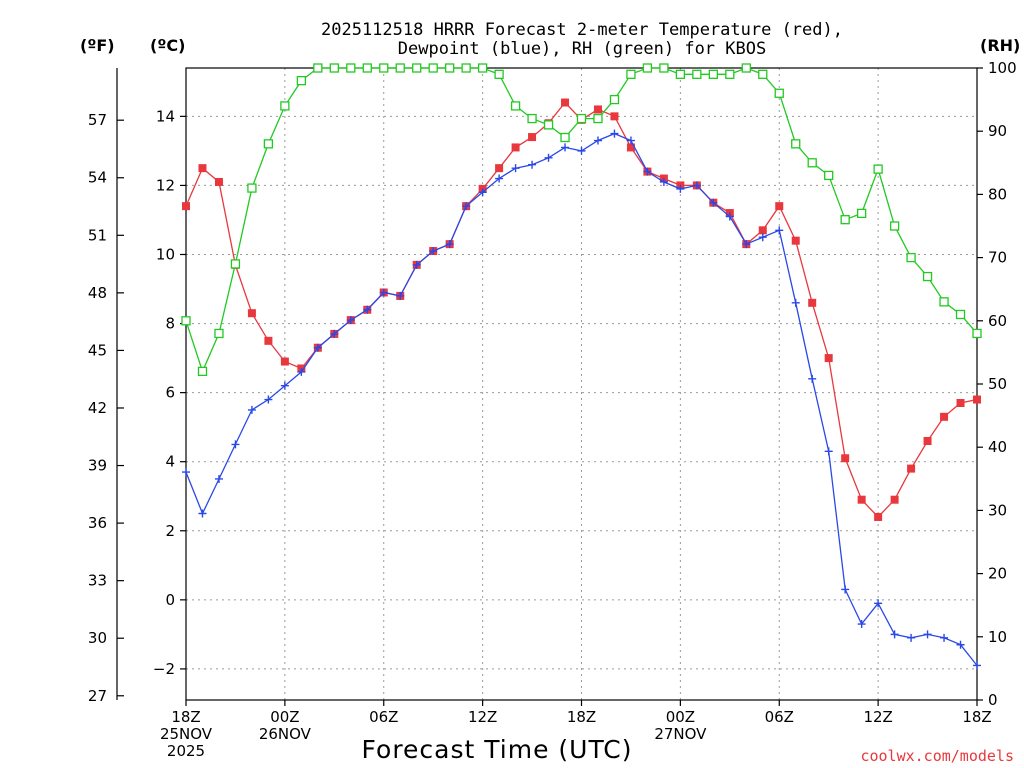 This screenshot has width=1024, height=768. What do you see at coordinates (997, 637) in the screenshot?
I see `rh-tick-label: 10` at bounding box center [997, 637].